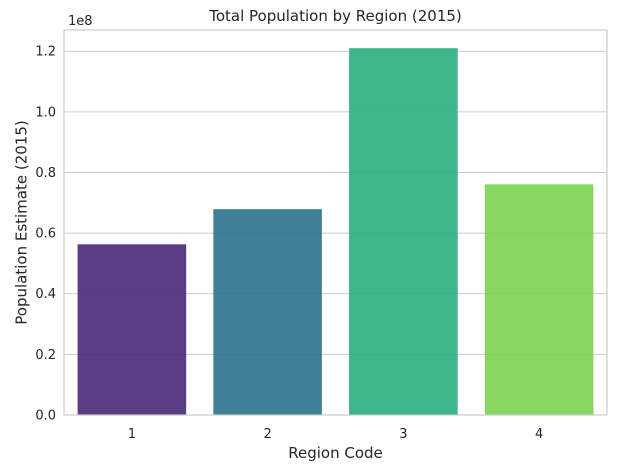 This screenshot has width=617, height=473. Describe the element at coordinates (335, 16) in the screenshot. I see `chart-title: Total Population by Region (2015)` at that location.